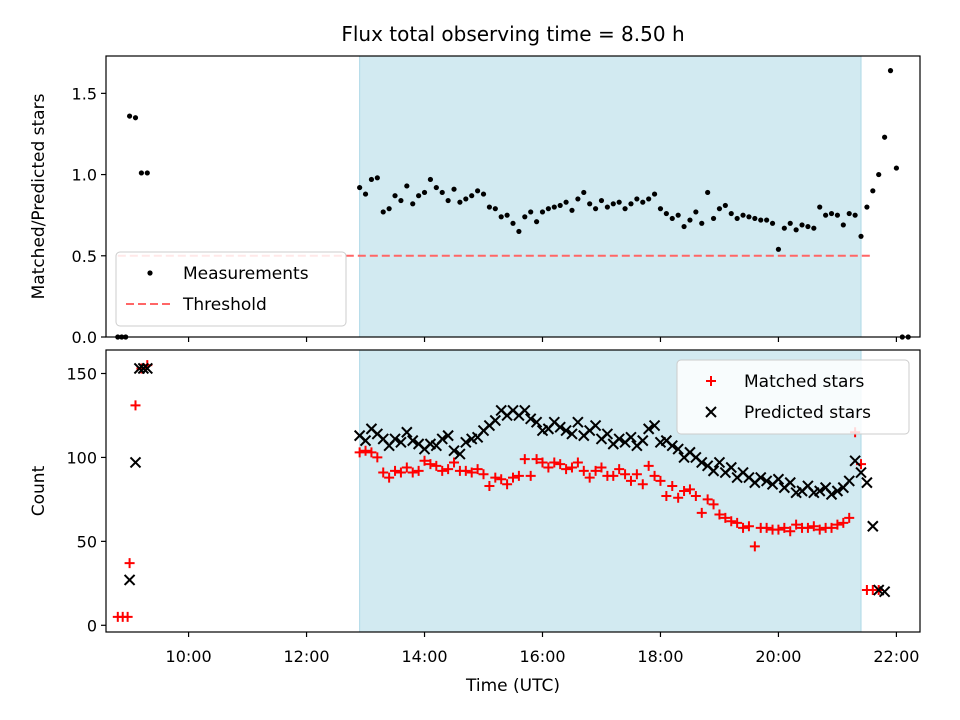  I want to click on x-tick-label: 18:00, so click(660, 656).